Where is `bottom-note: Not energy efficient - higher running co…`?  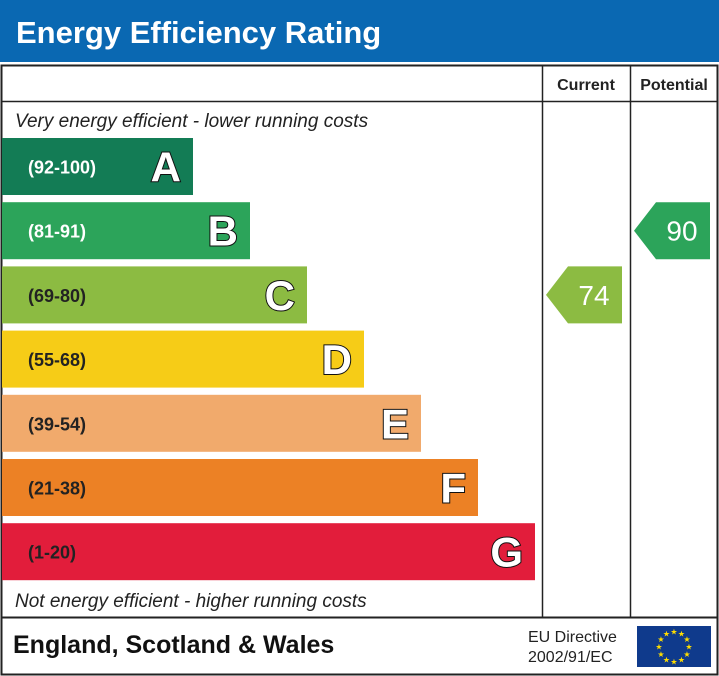
bottom-note: Not energy efficient - higher running co… is located at coordinates (191, 601).